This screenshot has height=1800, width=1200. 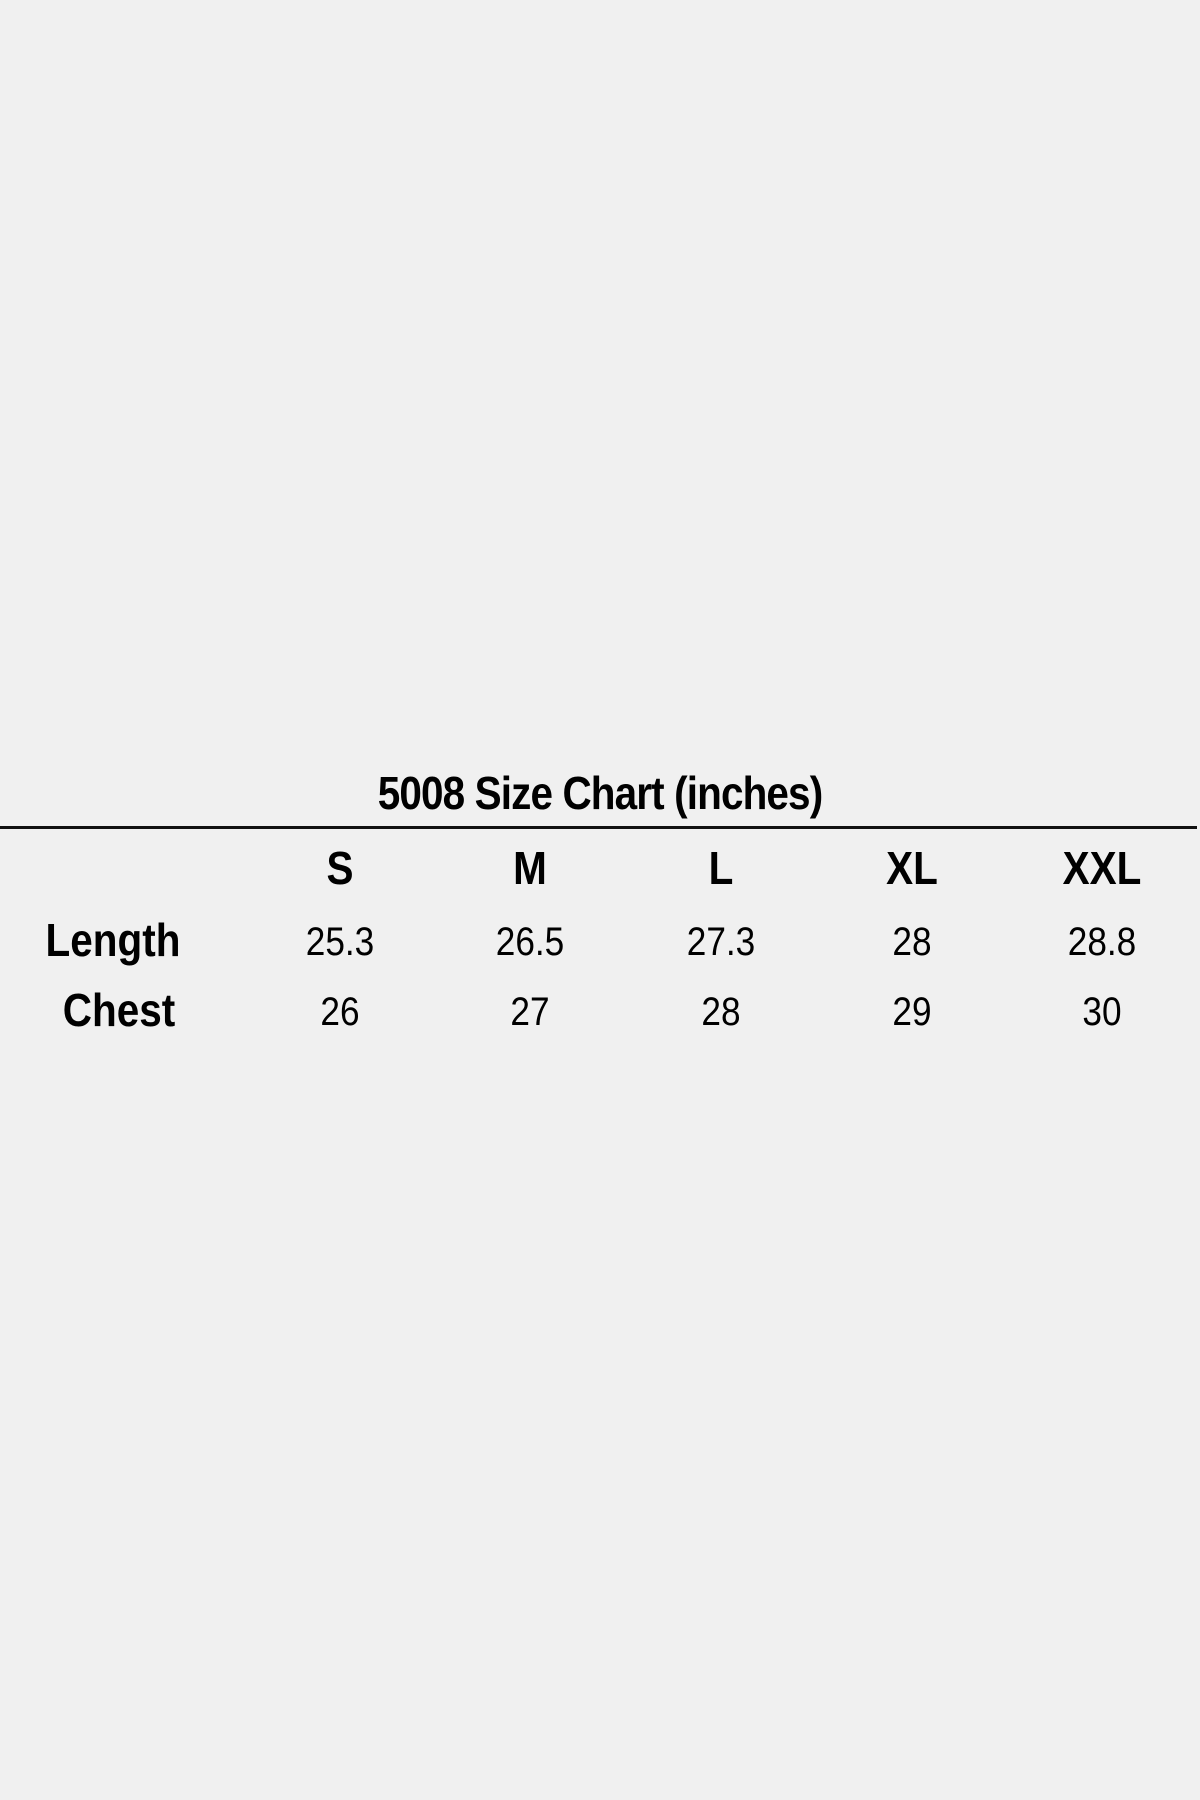 I want to click on table-cell: 29, so click(x=912, y=1012).